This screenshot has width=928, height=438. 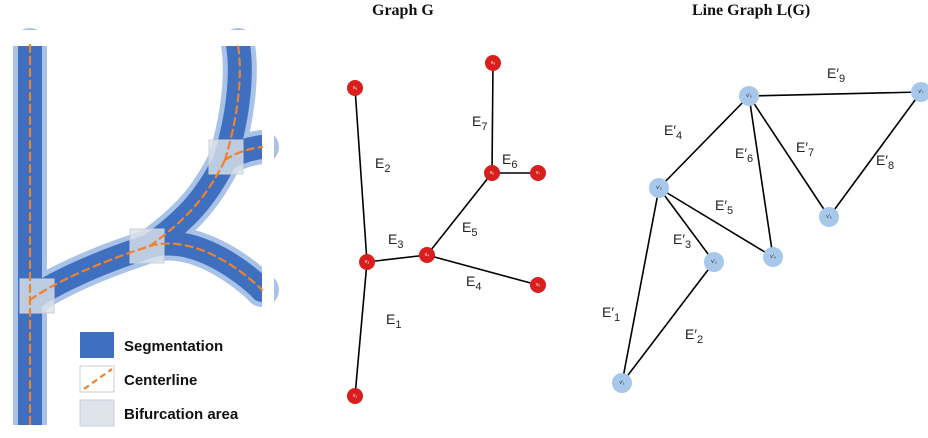 I want to click on graph-g-node-label: v₉, so click(x=493, y=63).